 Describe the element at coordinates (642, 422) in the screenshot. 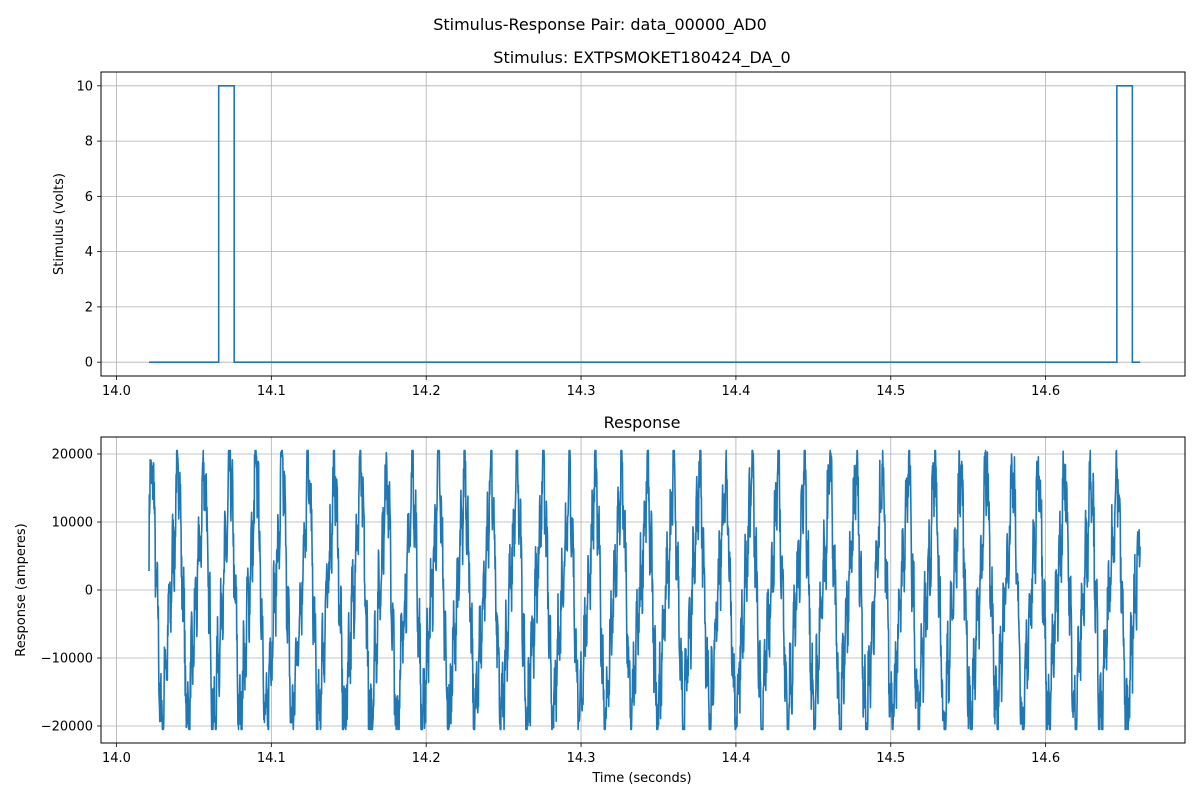

I see `response-title: Response` at that location.